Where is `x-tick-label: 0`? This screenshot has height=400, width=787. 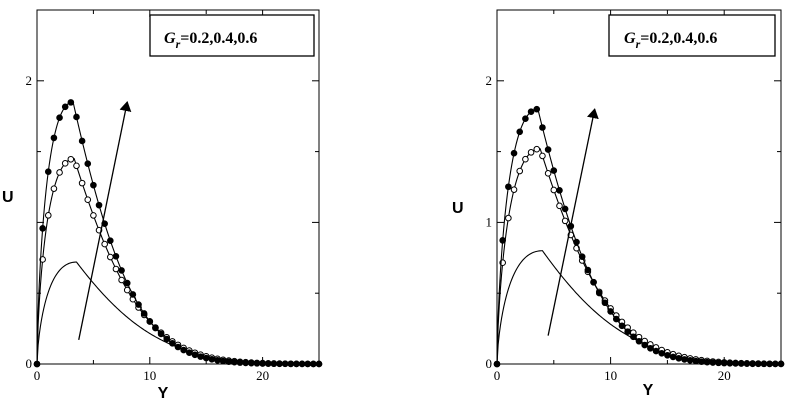
x-tick-label: 0 is located at coordinates (37, 375).